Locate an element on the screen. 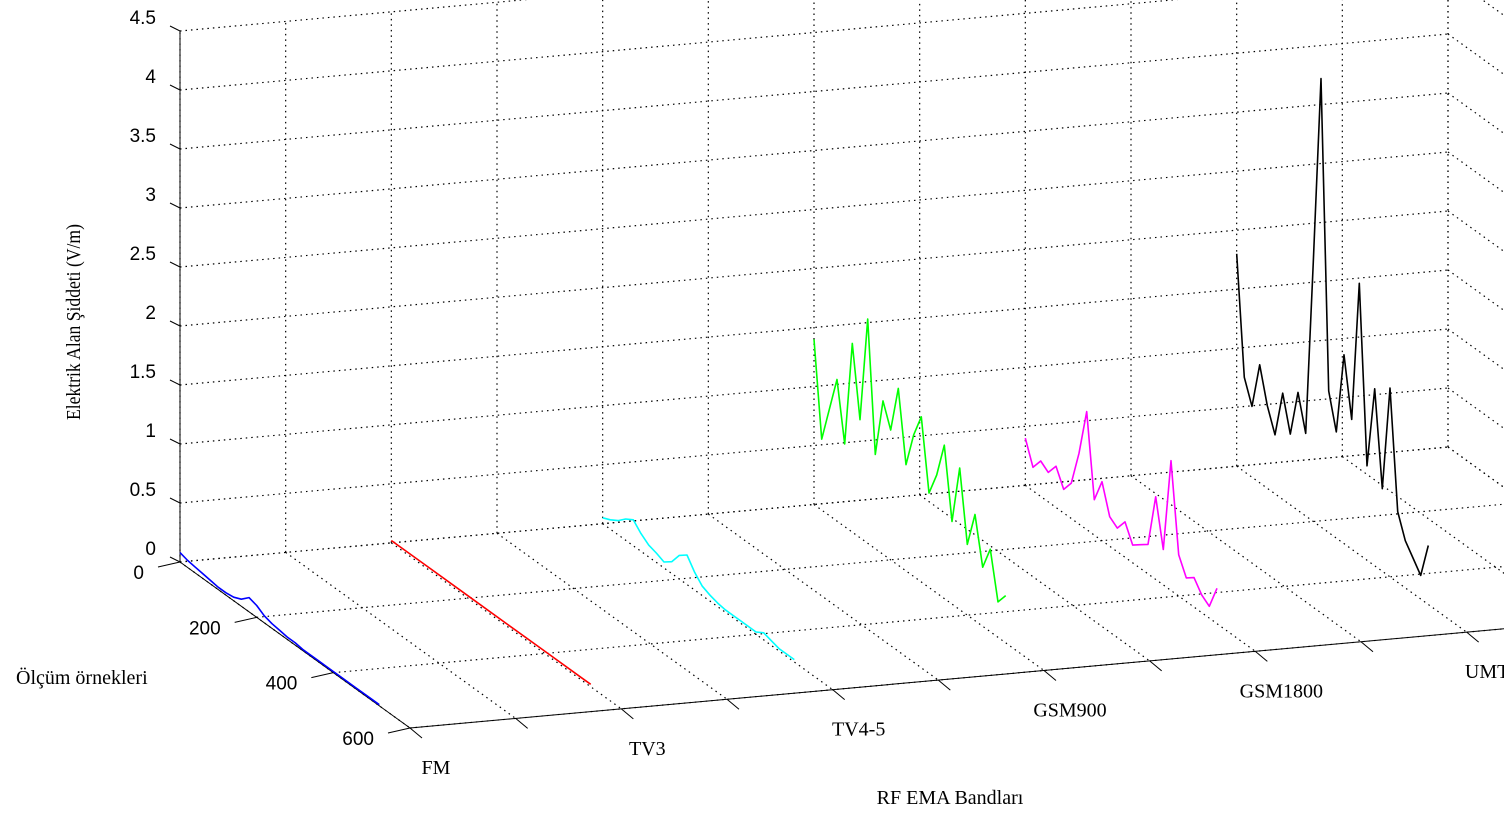 This screenshot has height=814, width=1504. z-tick-label: 4.5 is located at coordinates (143, 18).